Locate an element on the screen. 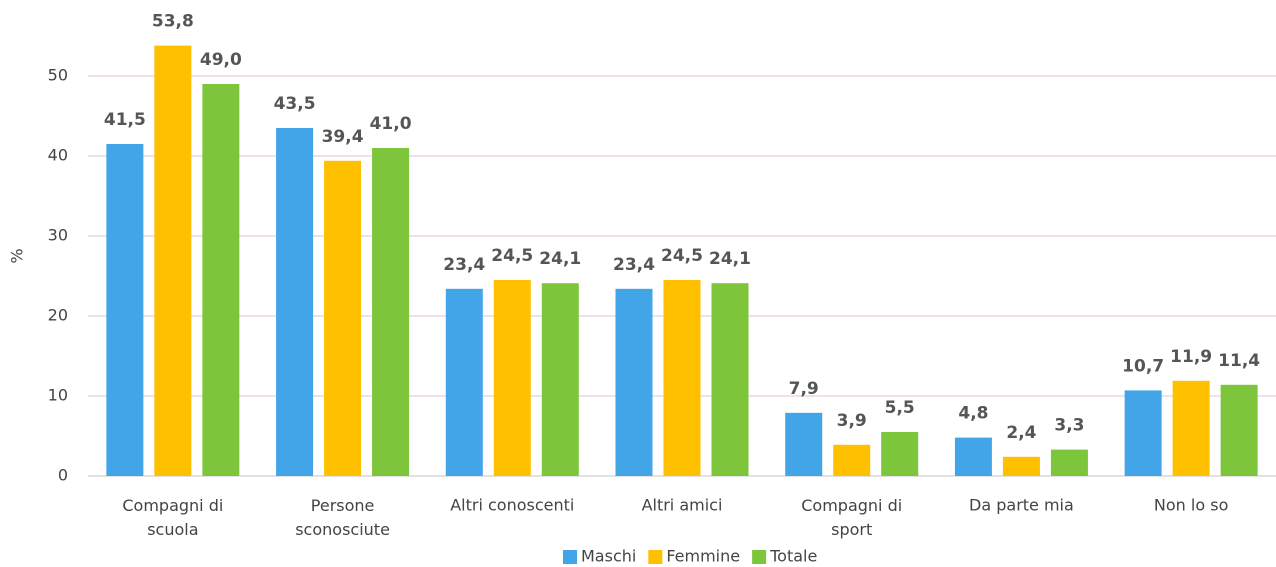  value-label: 7,9 is located at coordinates (804, 389).